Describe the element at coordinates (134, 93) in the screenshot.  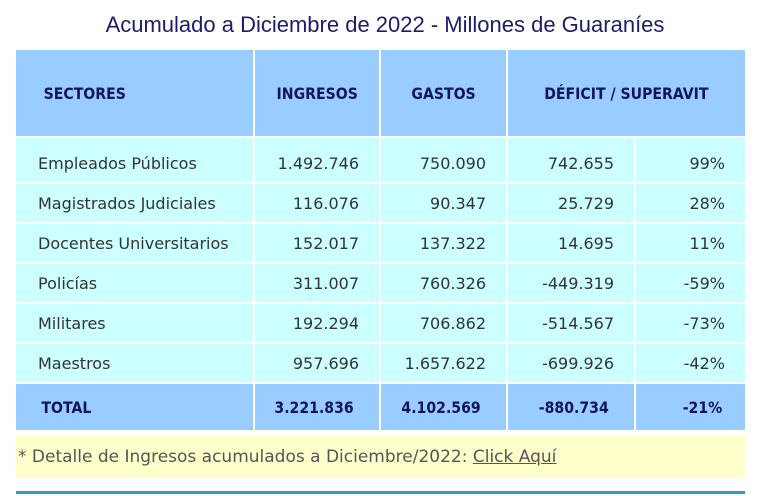
I see `header-sectores: SECTORES` at that location.